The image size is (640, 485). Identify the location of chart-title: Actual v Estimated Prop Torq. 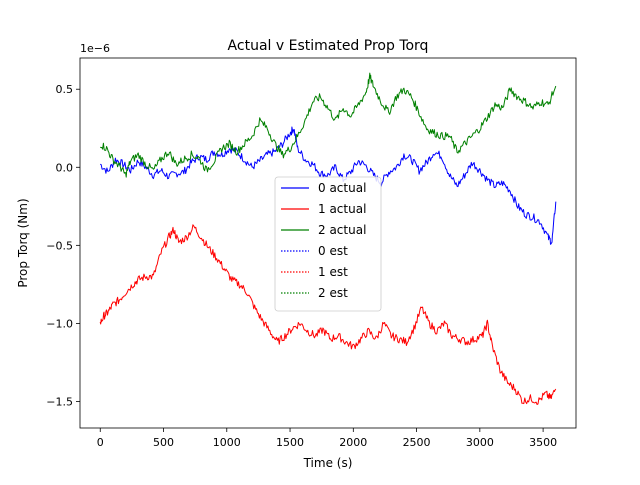
(328, 46).